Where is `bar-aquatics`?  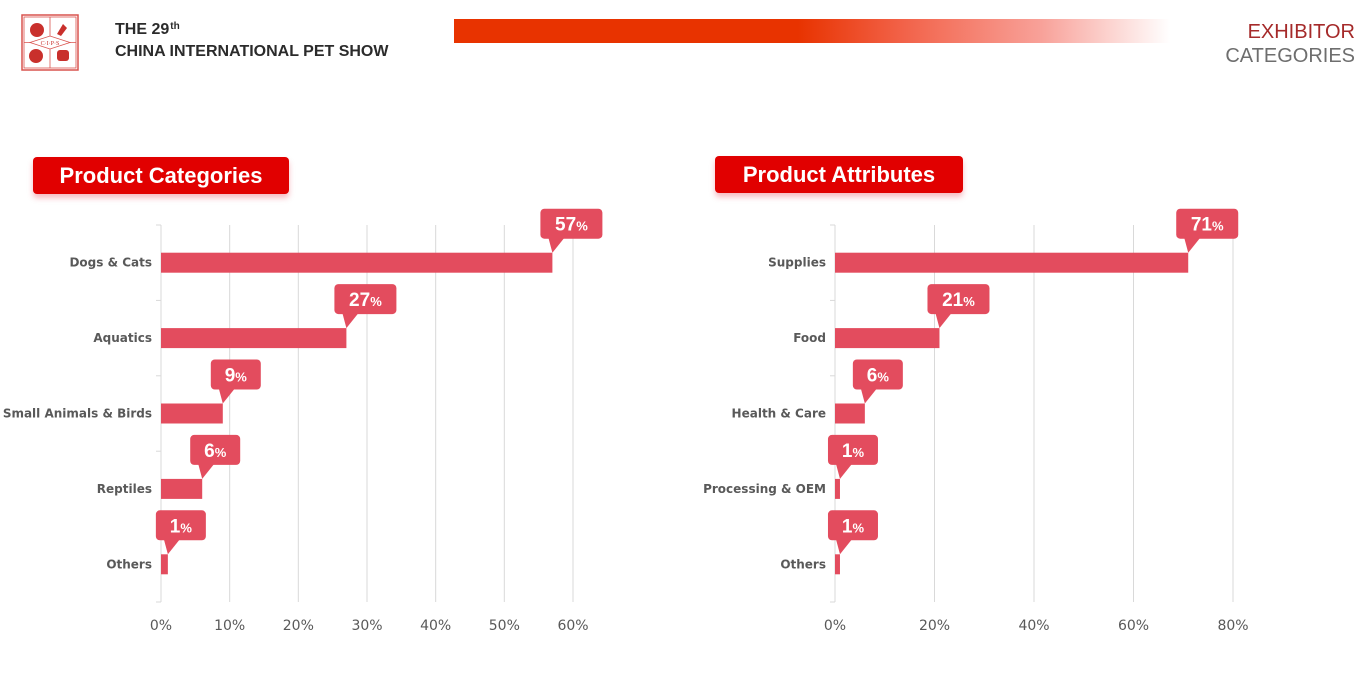 bar-aquatics is located at coordinates (254, 338).